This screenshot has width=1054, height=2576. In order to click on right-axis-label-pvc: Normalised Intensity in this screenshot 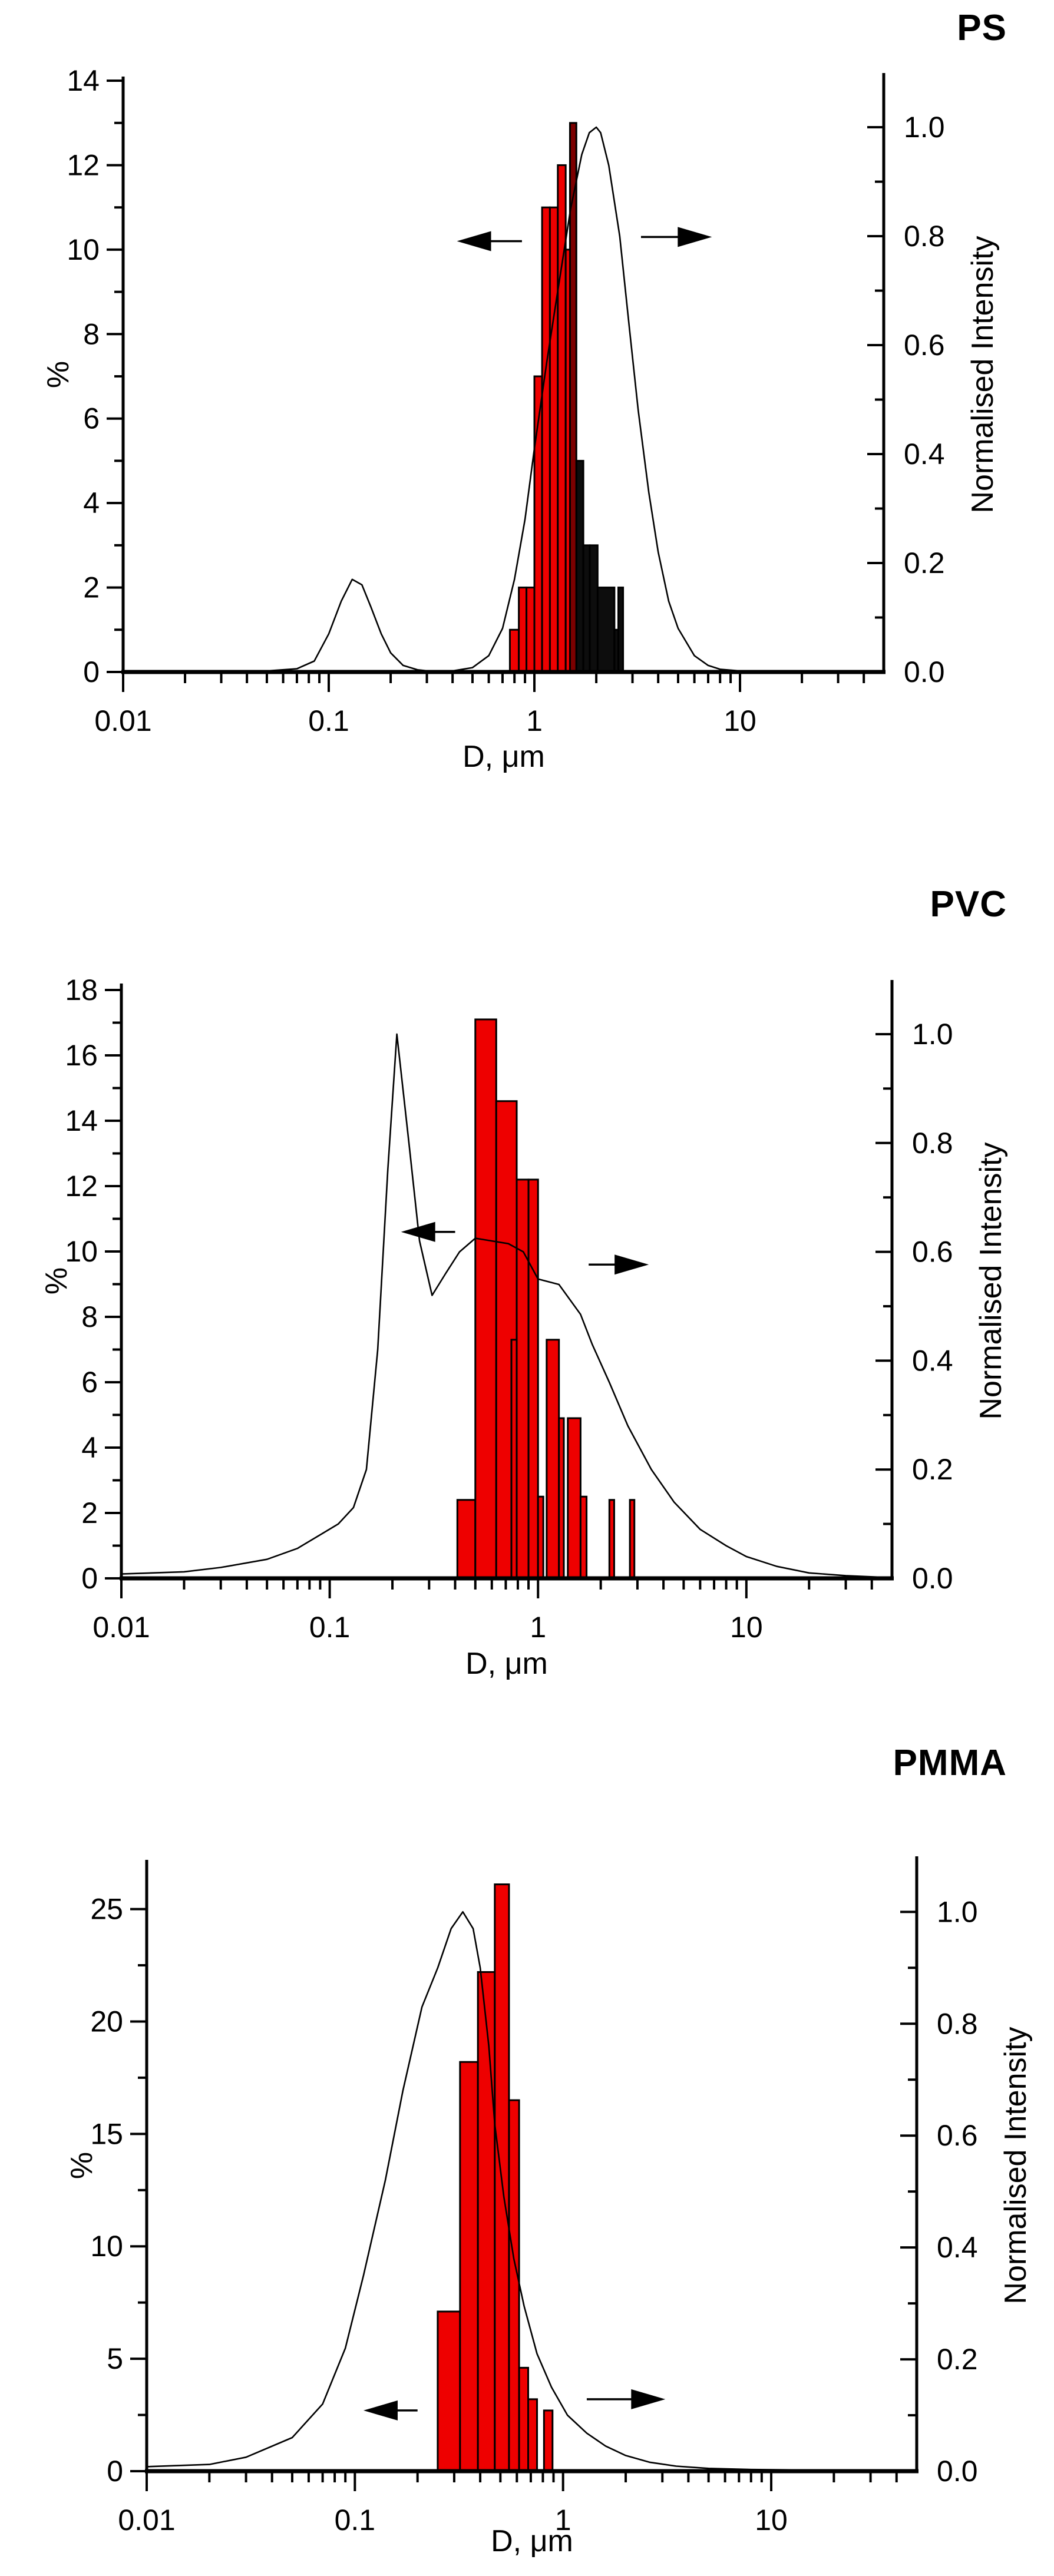, I will do `click(991, 1281)`.